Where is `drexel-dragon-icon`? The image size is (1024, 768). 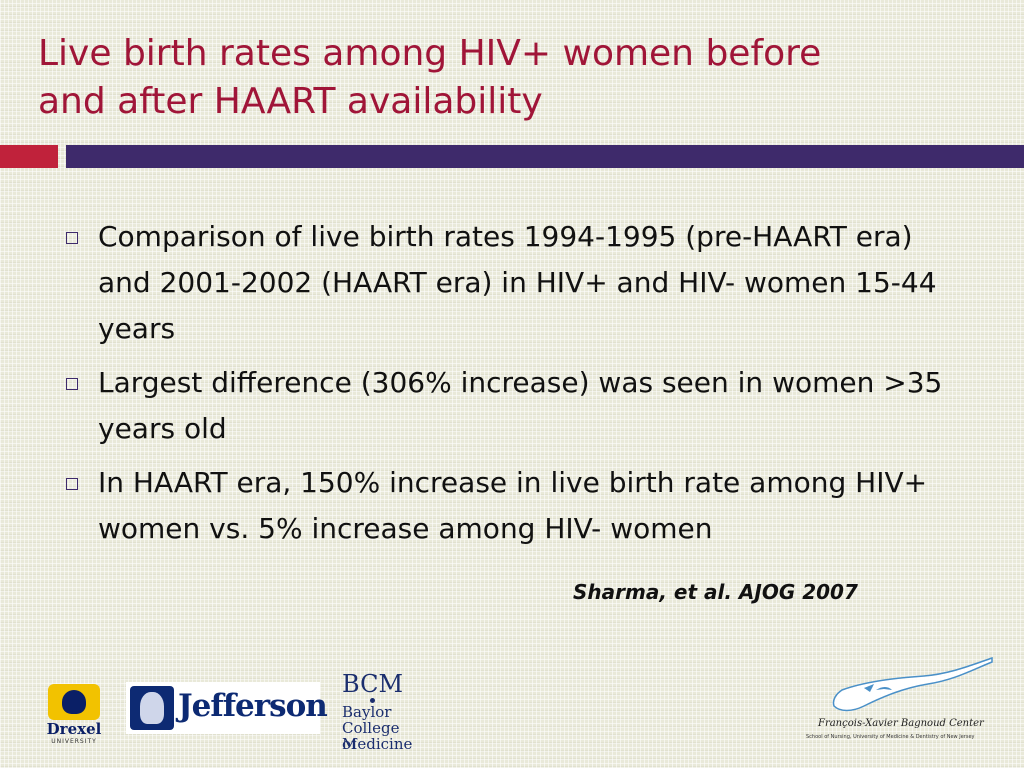 drexel-dragon-icon is located at coordinates (74, 702).